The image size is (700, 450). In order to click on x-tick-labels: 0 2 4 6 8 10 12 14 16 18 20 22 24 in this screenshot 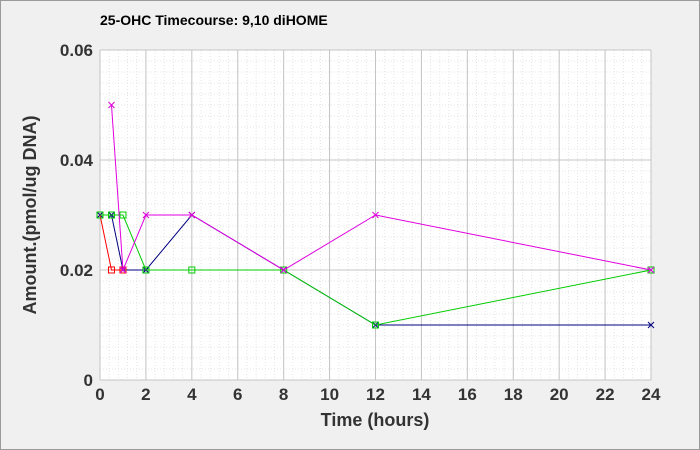, I will do `click(378, 394)`.